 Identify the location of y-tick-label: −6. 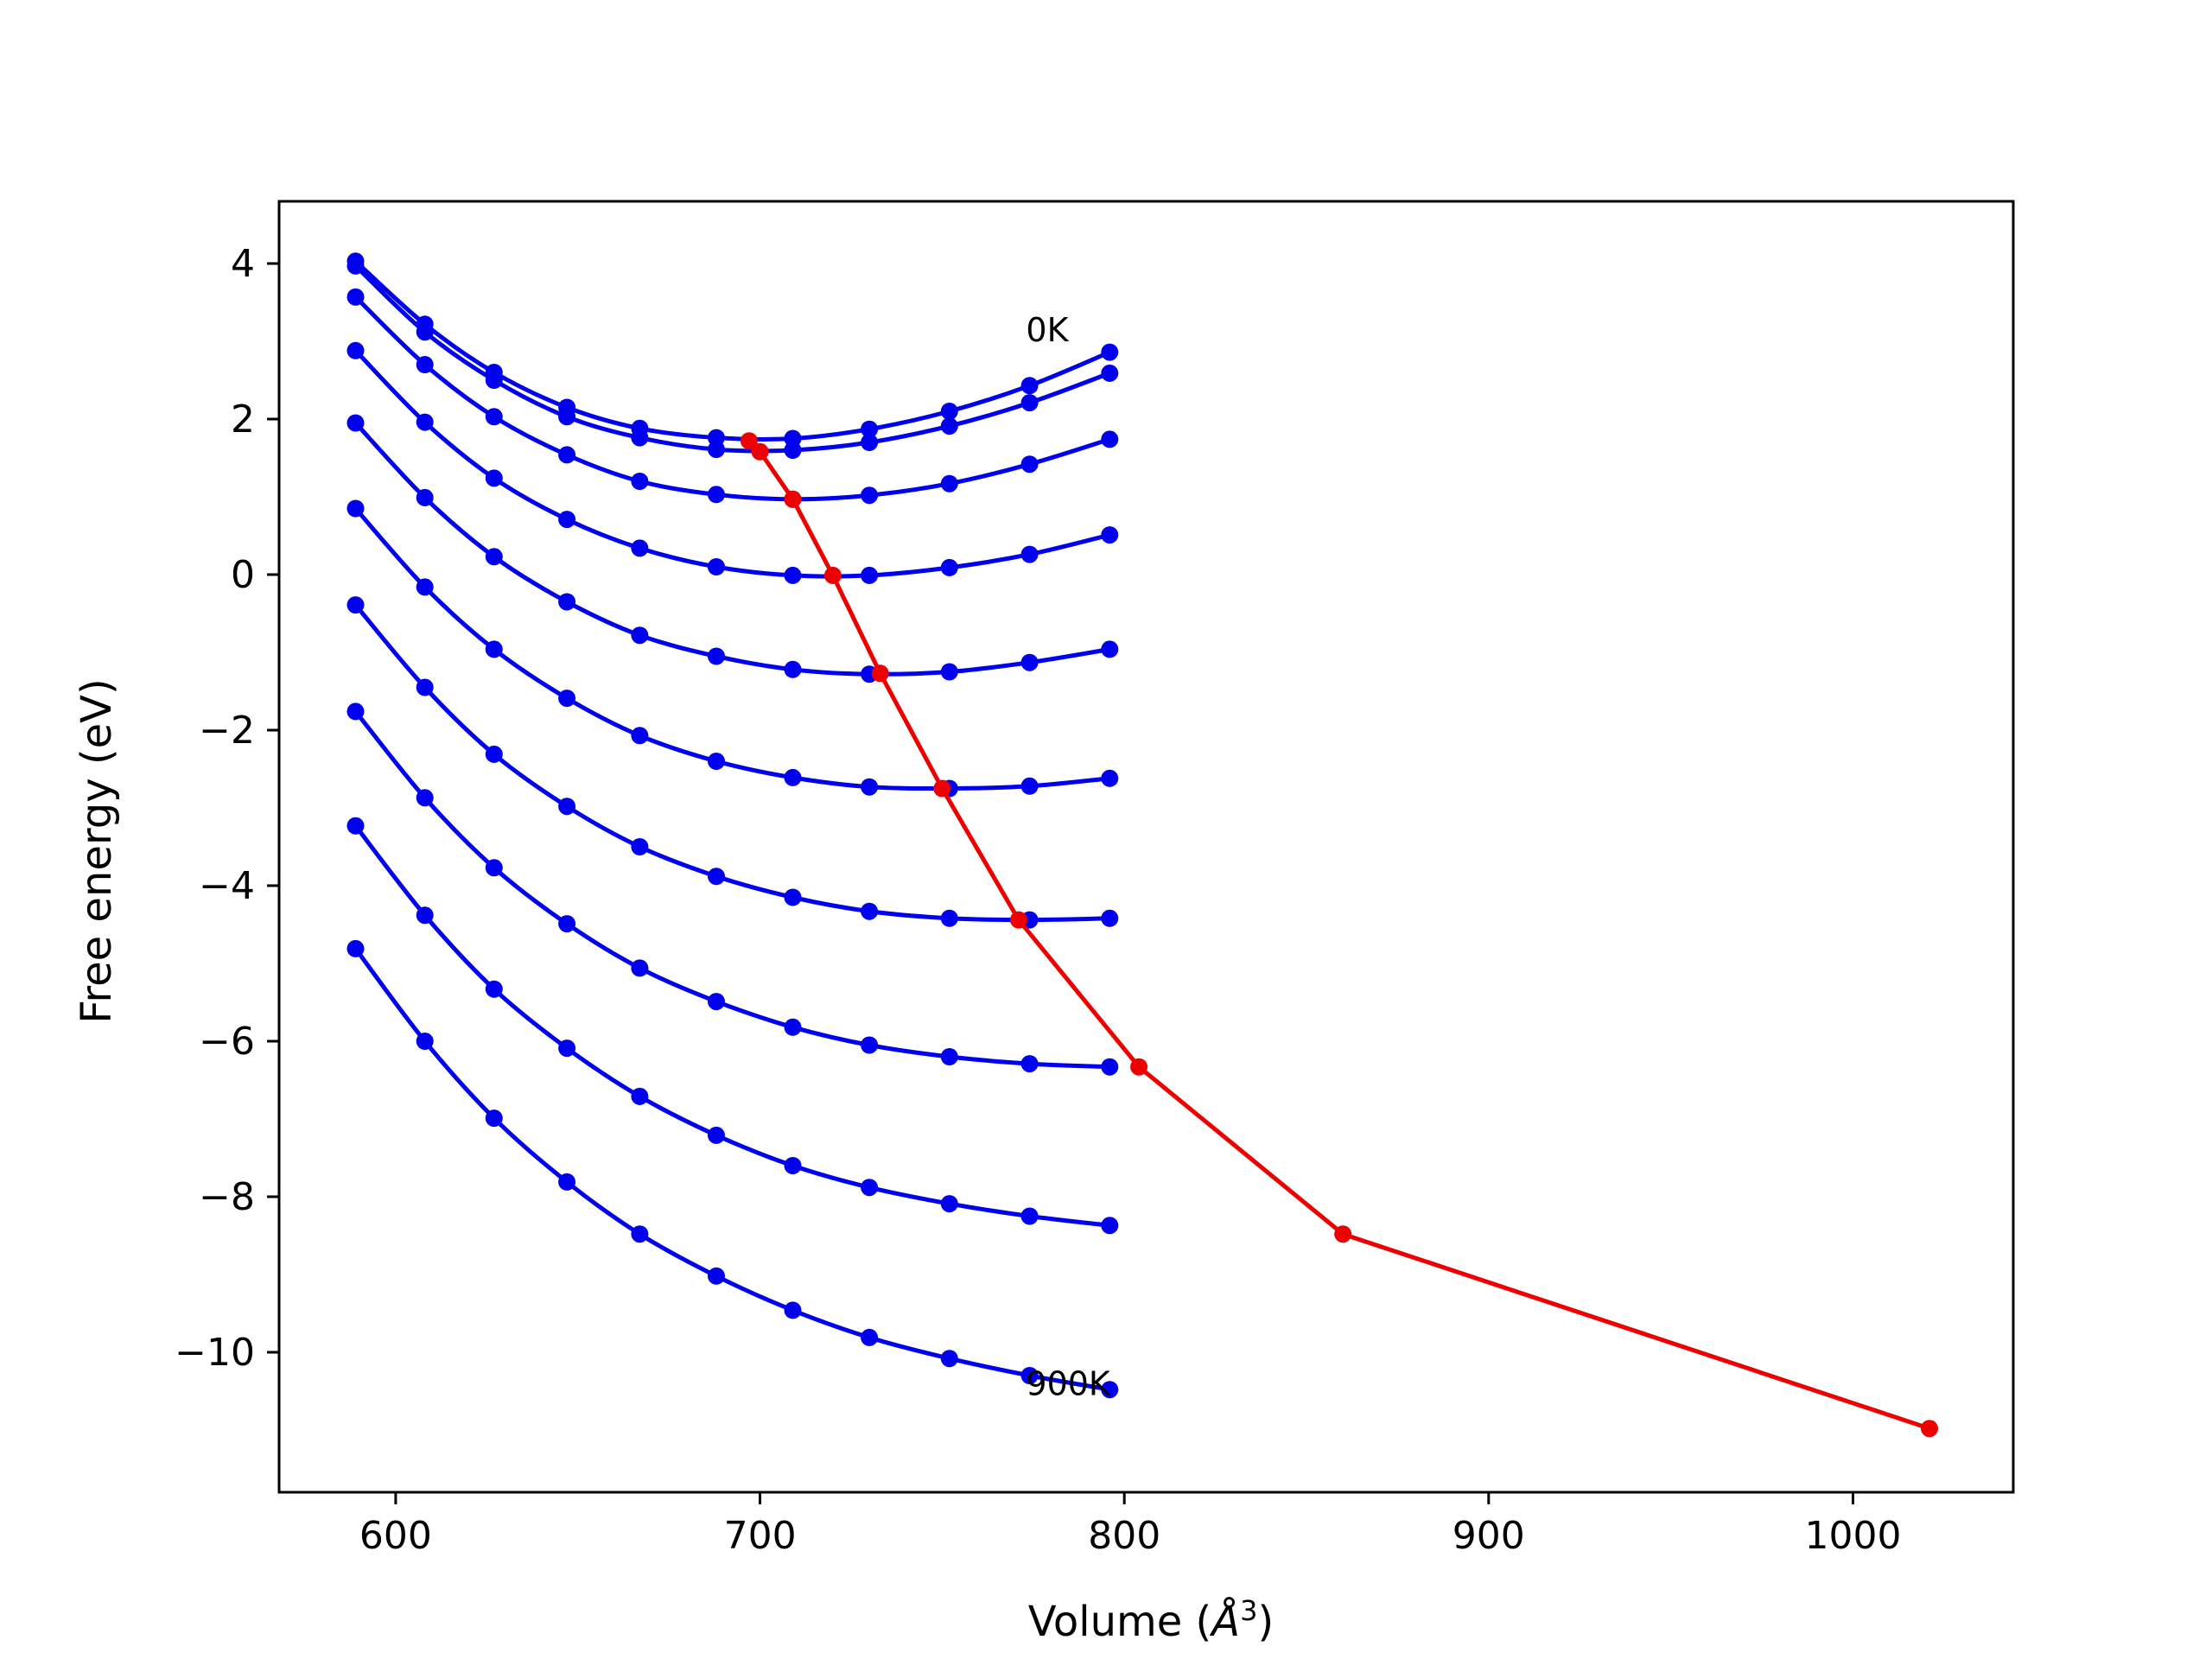
(227, 1042).